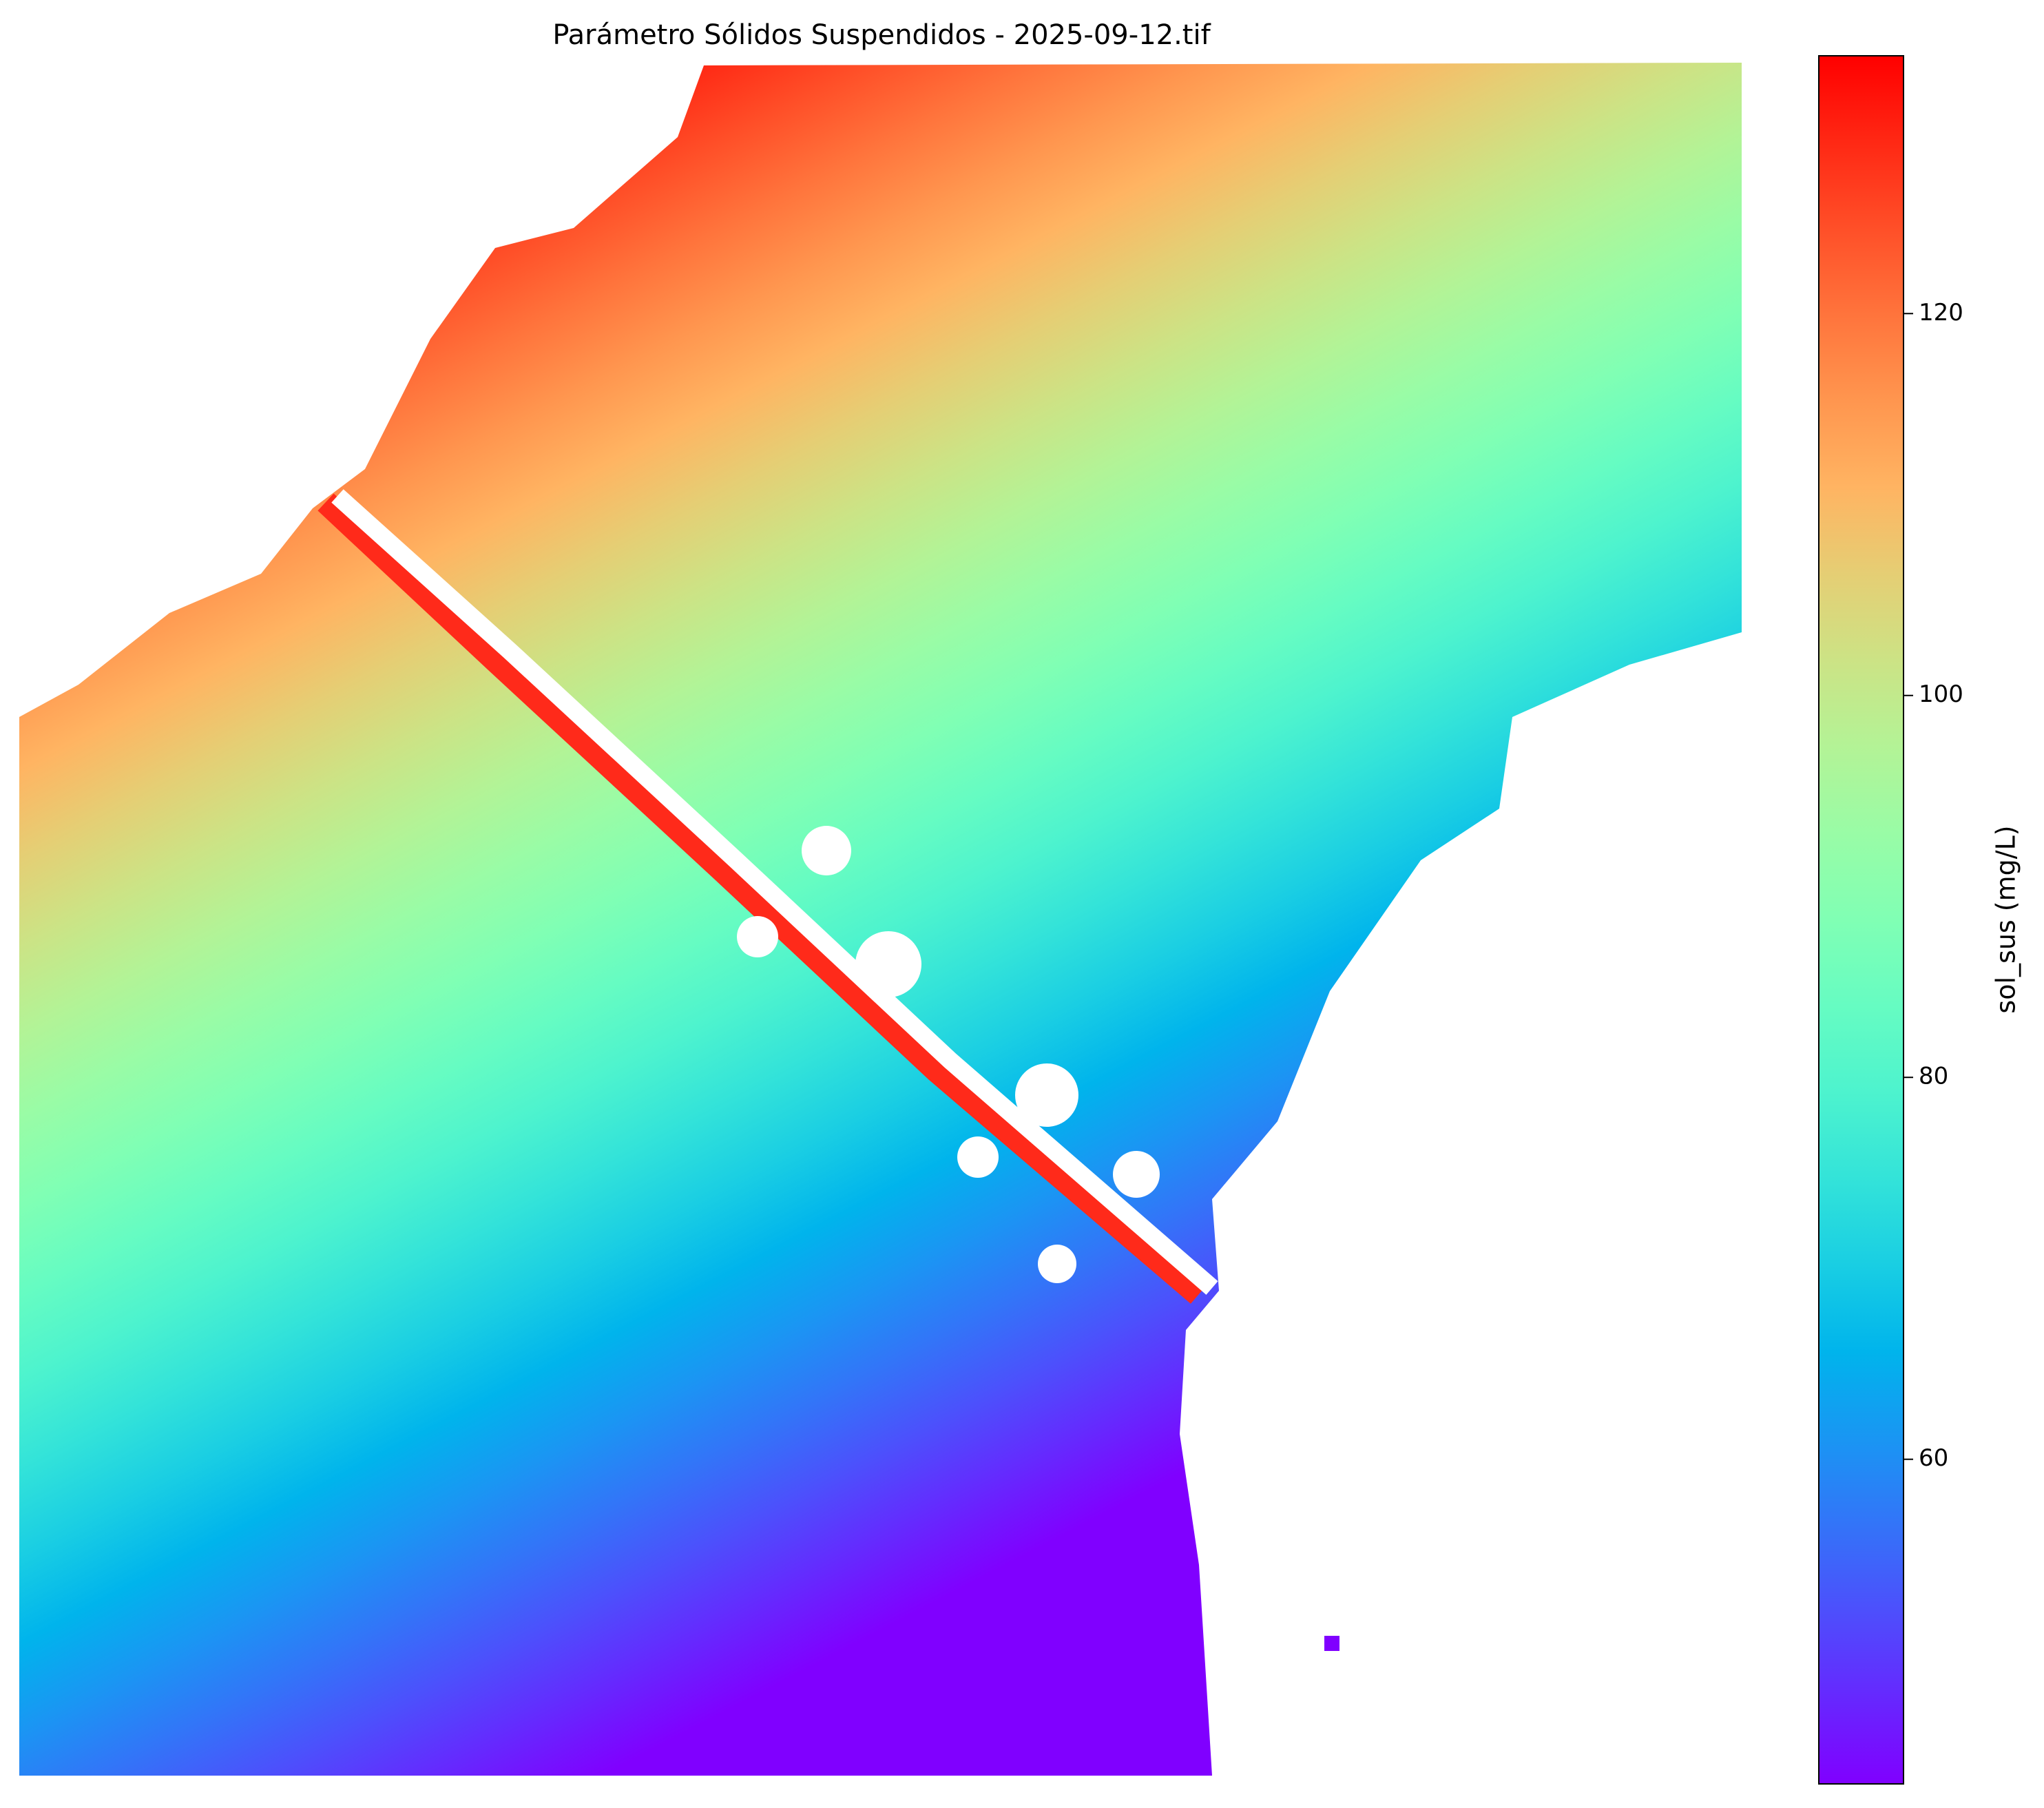 This screenshot has height=1808, width=2044. I want to click on pixel, so click(1331, 1643).